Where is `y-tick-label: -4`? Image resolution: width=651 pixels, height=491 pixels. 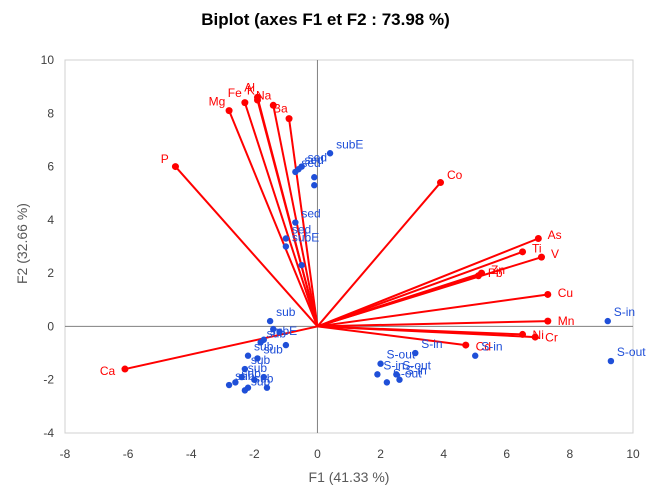 y-tick-label: -4 is located at coordinates (48, 433).